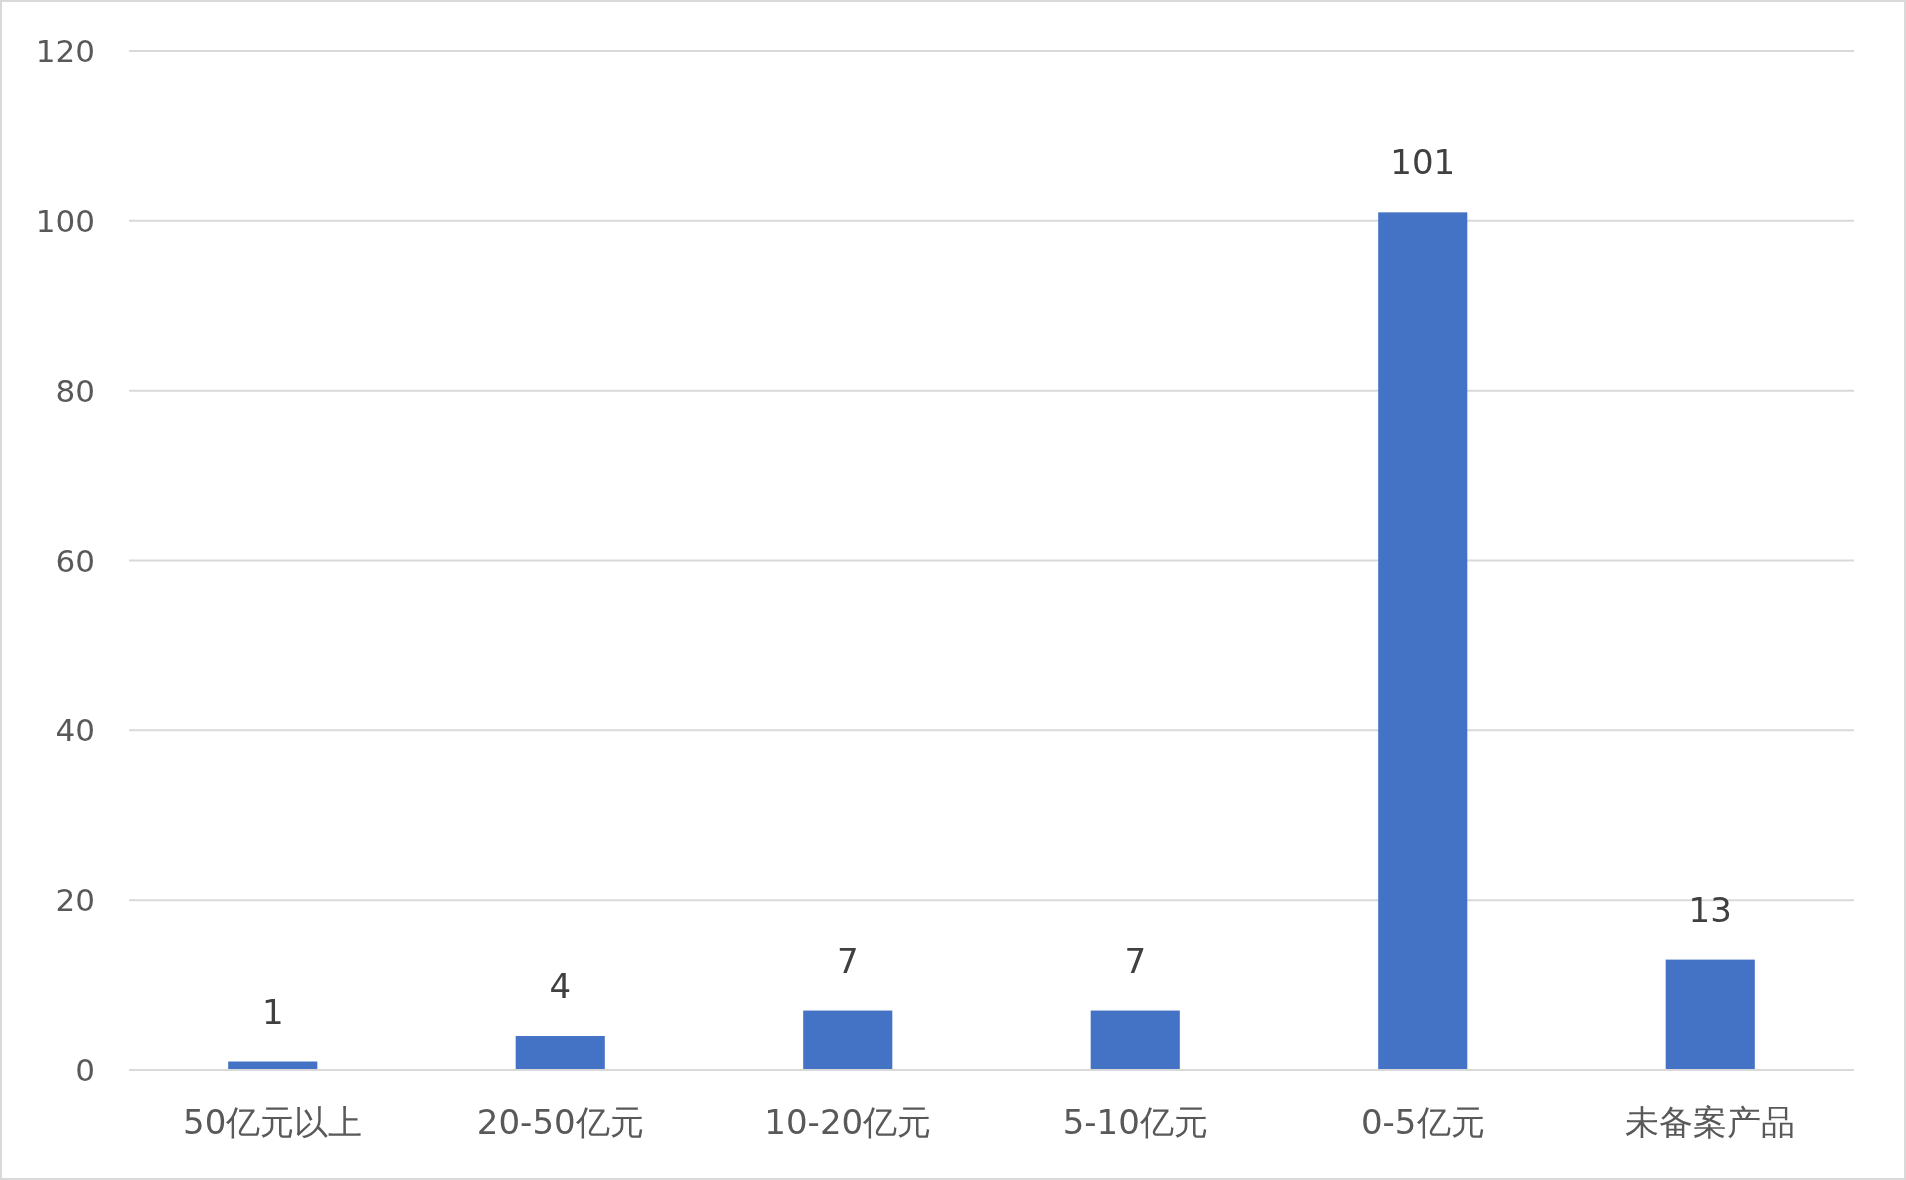 This screenshot has width=1906, height=1180. I want to click on data-label: 1, so click(272, 1011).